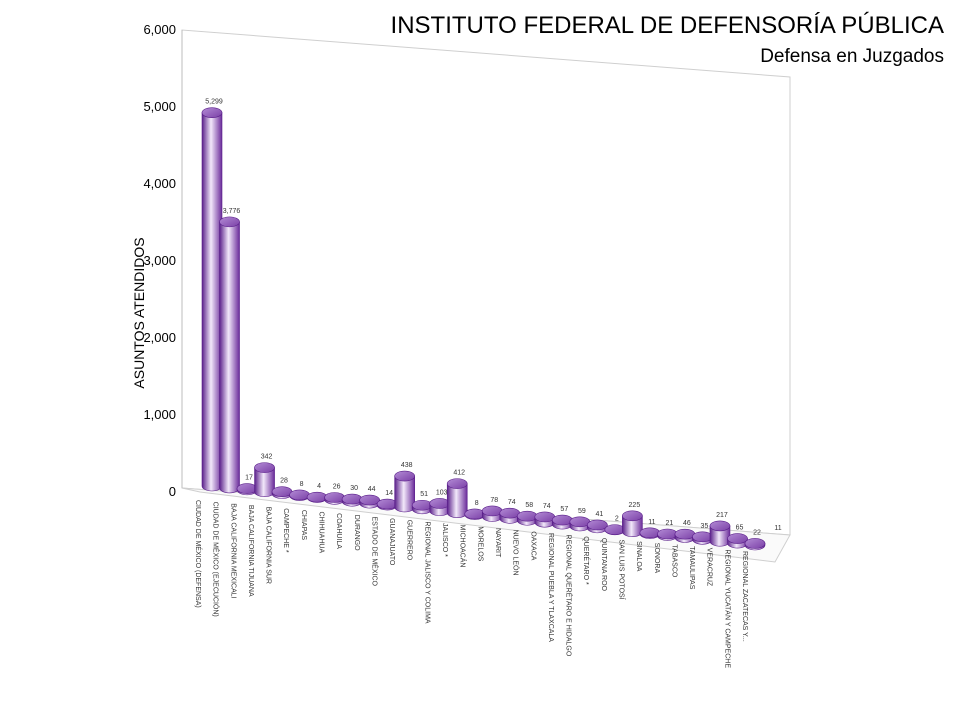 Image resolution: width=960 pixels, height=720 pixels. I want to click on y-tick-label: 2,000, so click(159, 337).